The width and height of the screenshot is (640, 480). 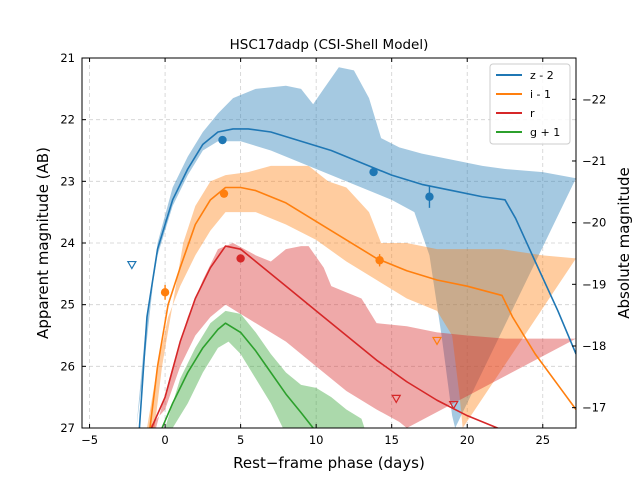 I want to click on legend-label-i-1: i - 1, so click(x=540, y=94).